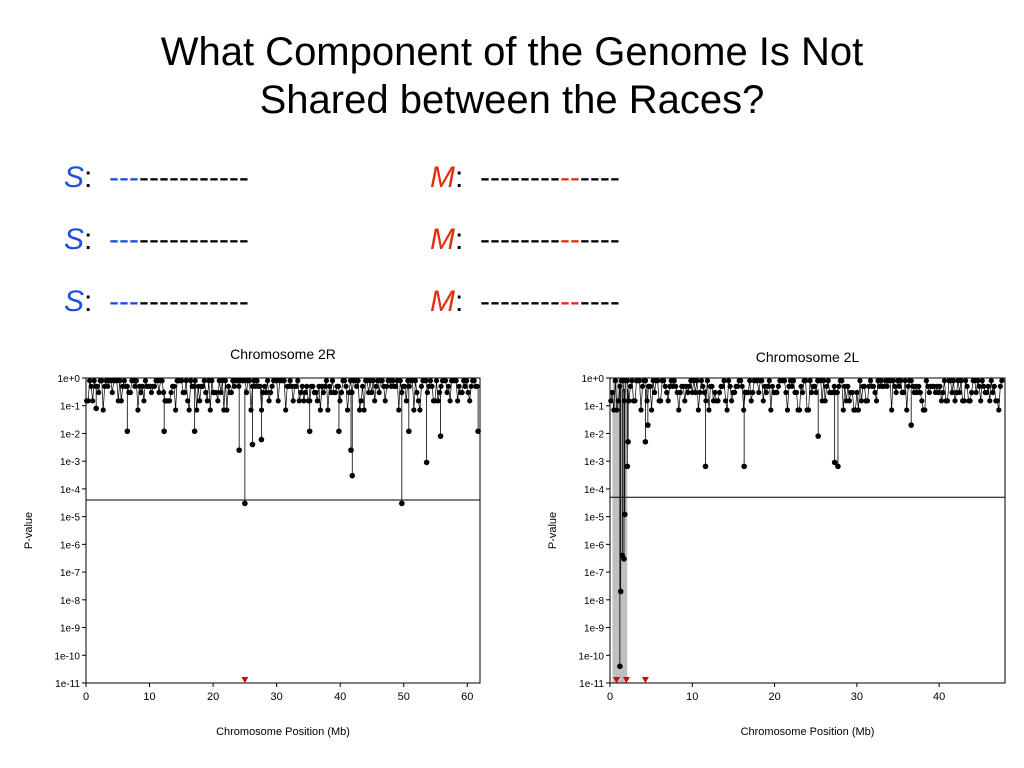 This screenshot has width=1024, height=768. What do you see at coordinates (594, 407) in the screenshot?
I see `y-tick-label: 1e-1` at bounding box center [594, 407].